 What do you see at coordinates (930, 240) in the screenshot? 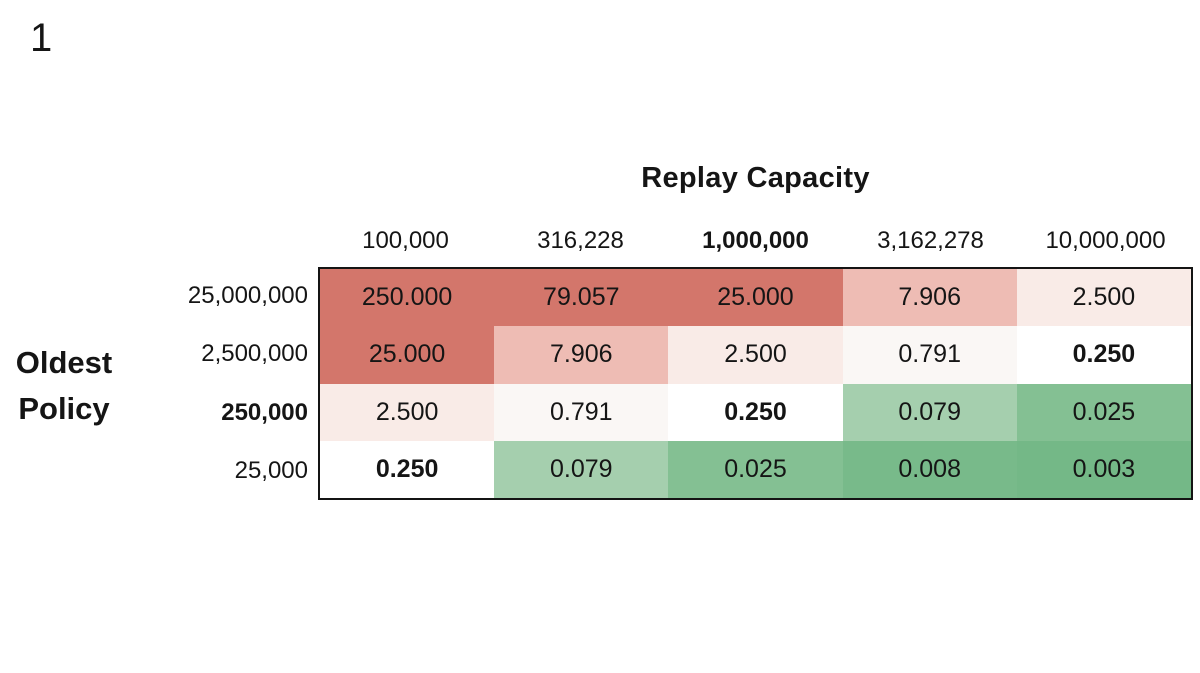
I see `column-header: 3,162,278` at bounding box center [930, 240].